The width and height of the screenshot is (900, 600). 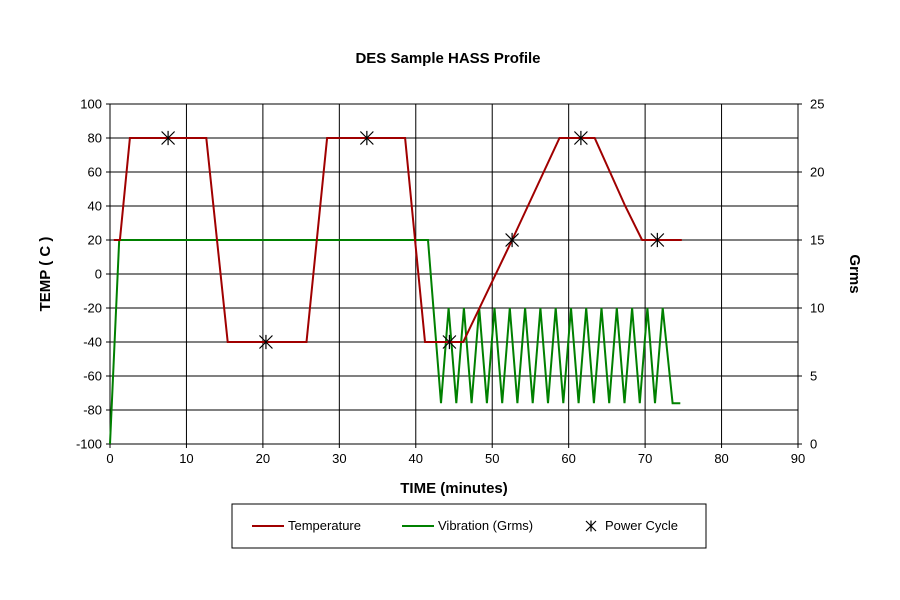 What do you see at coordinates (109, 458) in the screenshot?
I see `x-tick-label: 0` at bounding box center [109, 458].